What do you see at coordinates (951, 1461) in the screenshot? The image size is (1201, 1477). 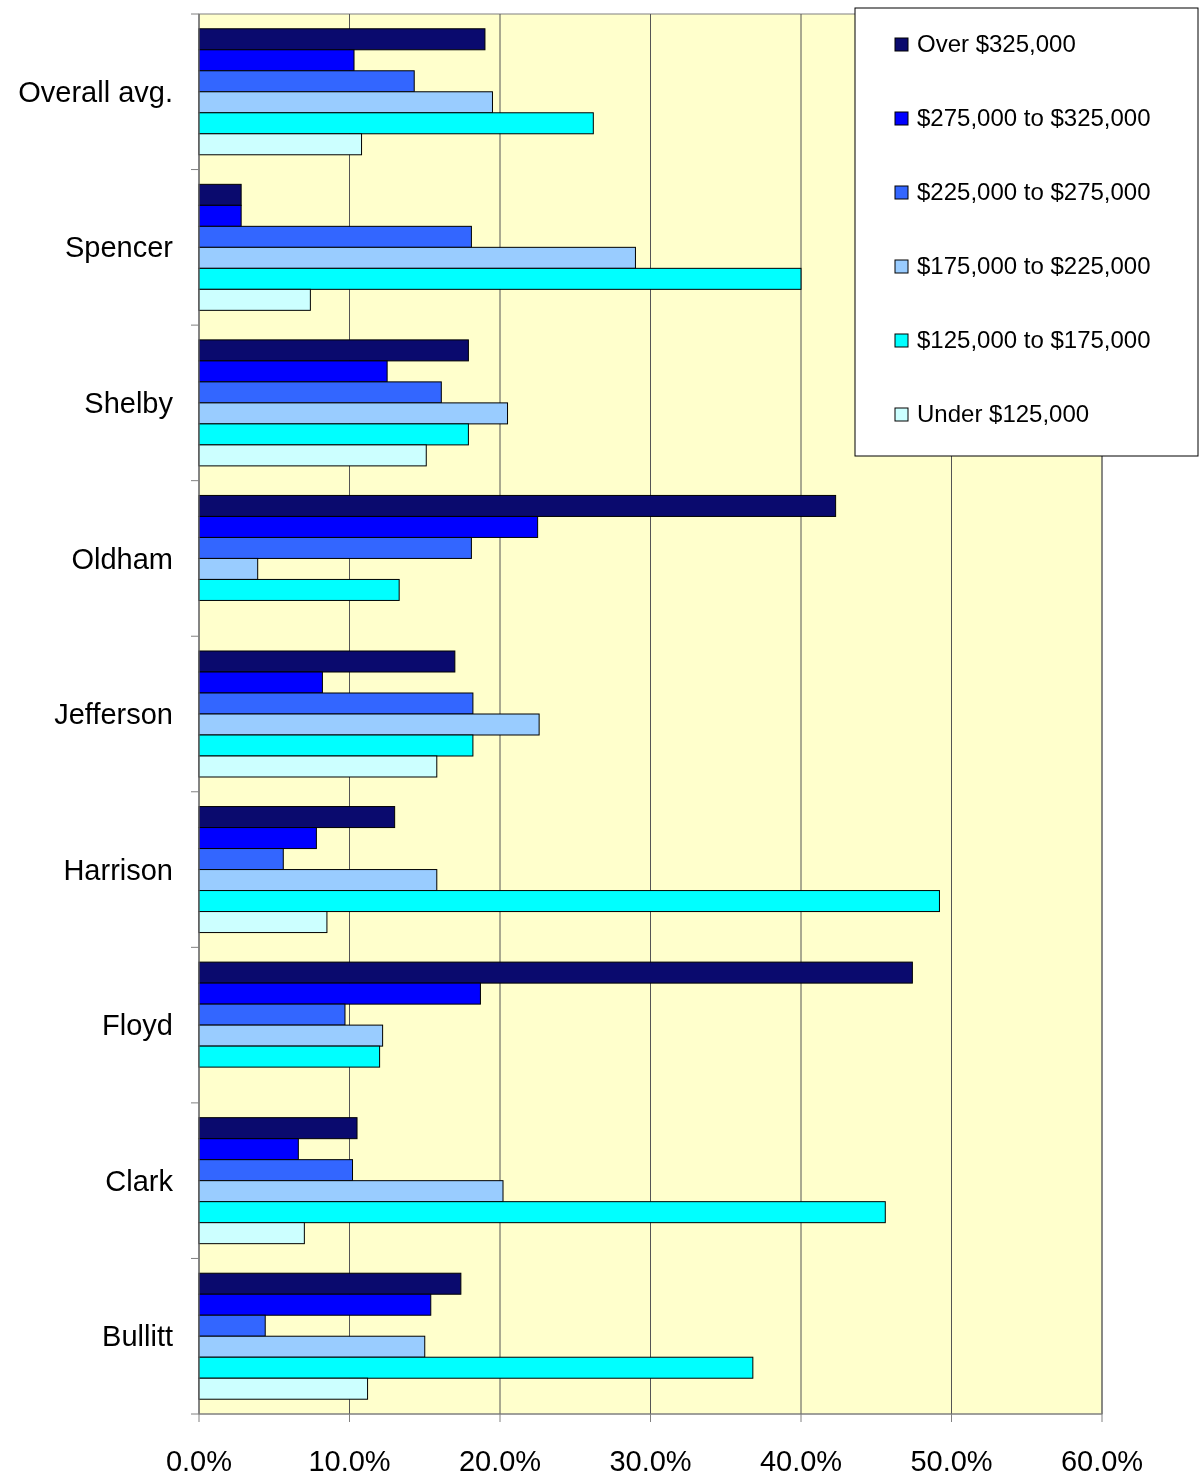 I see `x-tick-label: 50.0%` at bounding box center [951, 1461].